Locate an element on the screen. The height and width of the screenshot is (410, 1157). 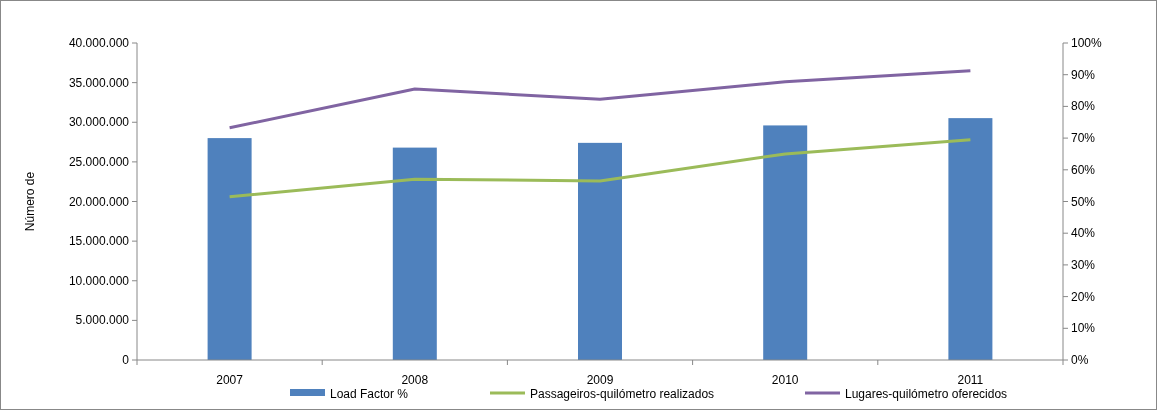
y2-tick-label: 10% is located at coordinates (1083, 328).